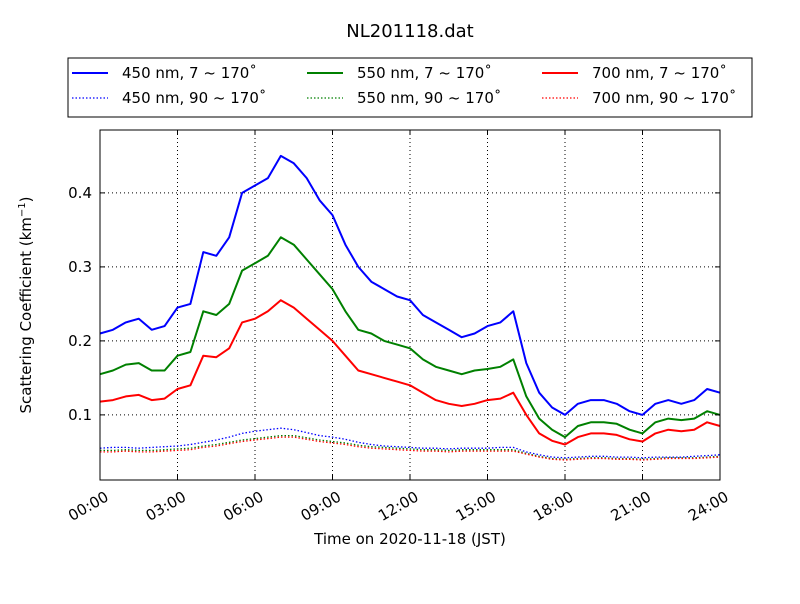 Image resolution: width=800 pixels, height=604 pixels. What do you see at coordinates (88, 506) in the screenshot?
I see `x-tick-label: 00:00` at bounding box center [88, 506].